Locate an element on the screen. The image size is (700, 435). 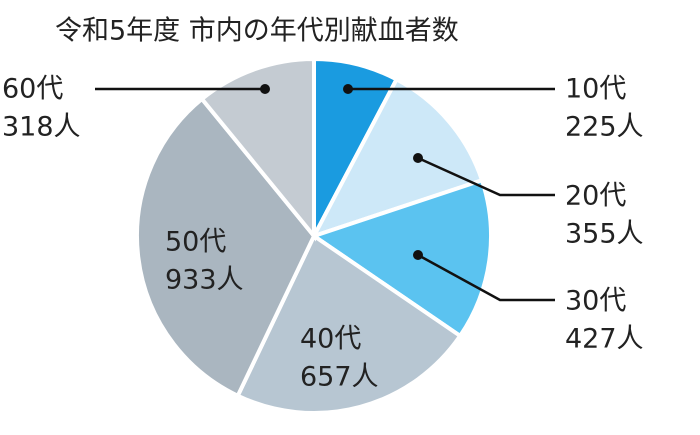
slice-category: 10代 is located at coordinates (595, 89).